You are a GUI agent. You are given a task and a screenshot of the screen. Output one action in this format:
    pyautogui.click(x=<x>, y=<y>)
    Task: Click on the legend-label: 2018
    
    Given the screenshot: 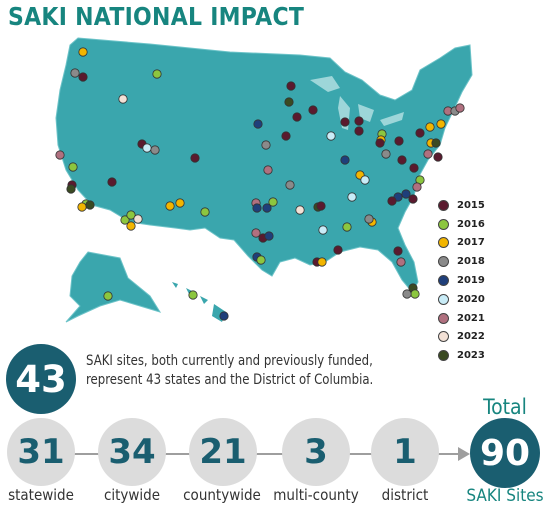 What is the action you would take?
    pyautogui.click(x=471, y=262)
    